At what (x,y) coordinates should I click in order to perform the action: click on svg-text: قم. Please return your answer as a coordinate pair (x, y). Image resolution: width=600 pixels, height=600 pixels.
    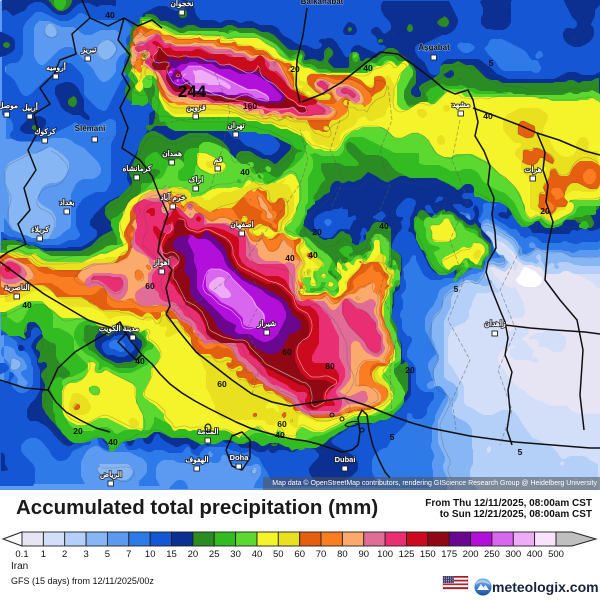
    Looking at the image, I should click on (218, 160).